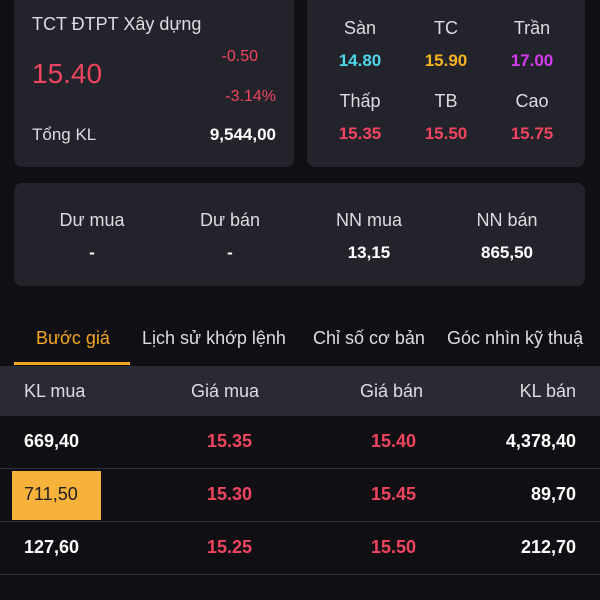 The image size is (600, 600). What do you see at coordinates (117, 24) in the screenshot?
I see `stock-name: TCT ĐTPT Xây dựng` at bounding box center [117, 24].